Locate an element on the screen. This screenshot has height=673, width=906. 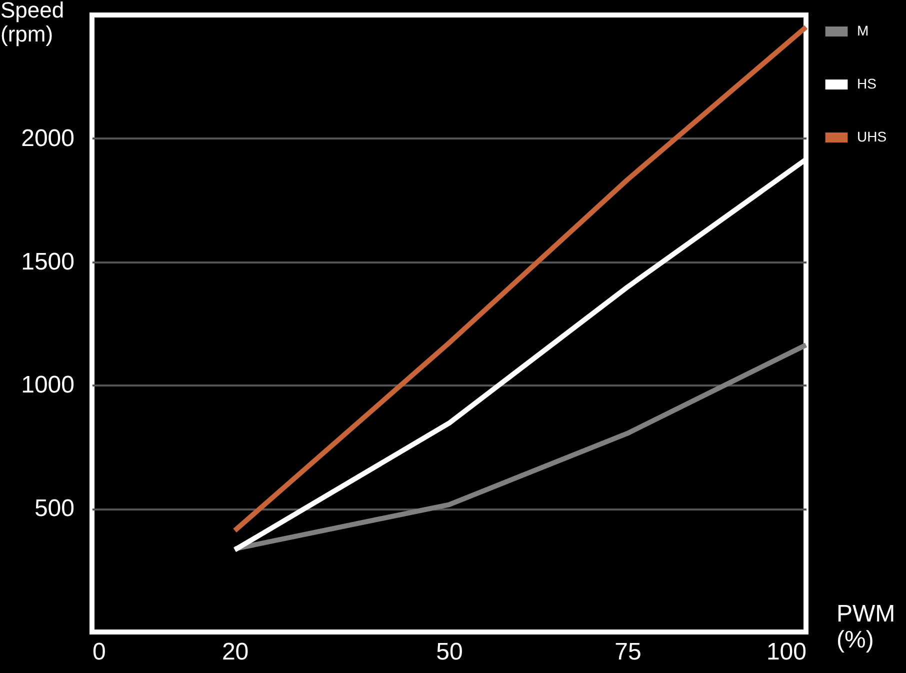
x-tick-label: 50 is located at coordinates (449, 652).